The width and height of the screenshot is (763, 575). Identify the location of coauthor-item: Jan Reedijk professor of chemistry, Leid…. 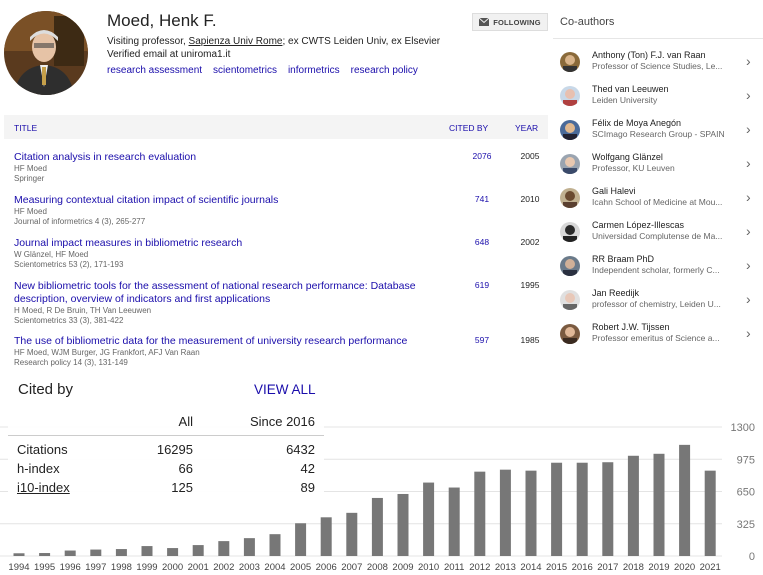
(660, 303).